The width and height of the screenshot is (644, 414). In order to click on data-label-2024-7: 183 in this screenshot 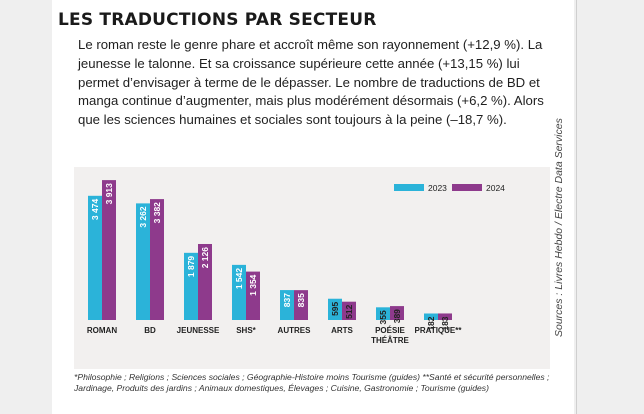, I will do `click(445, 323)`.